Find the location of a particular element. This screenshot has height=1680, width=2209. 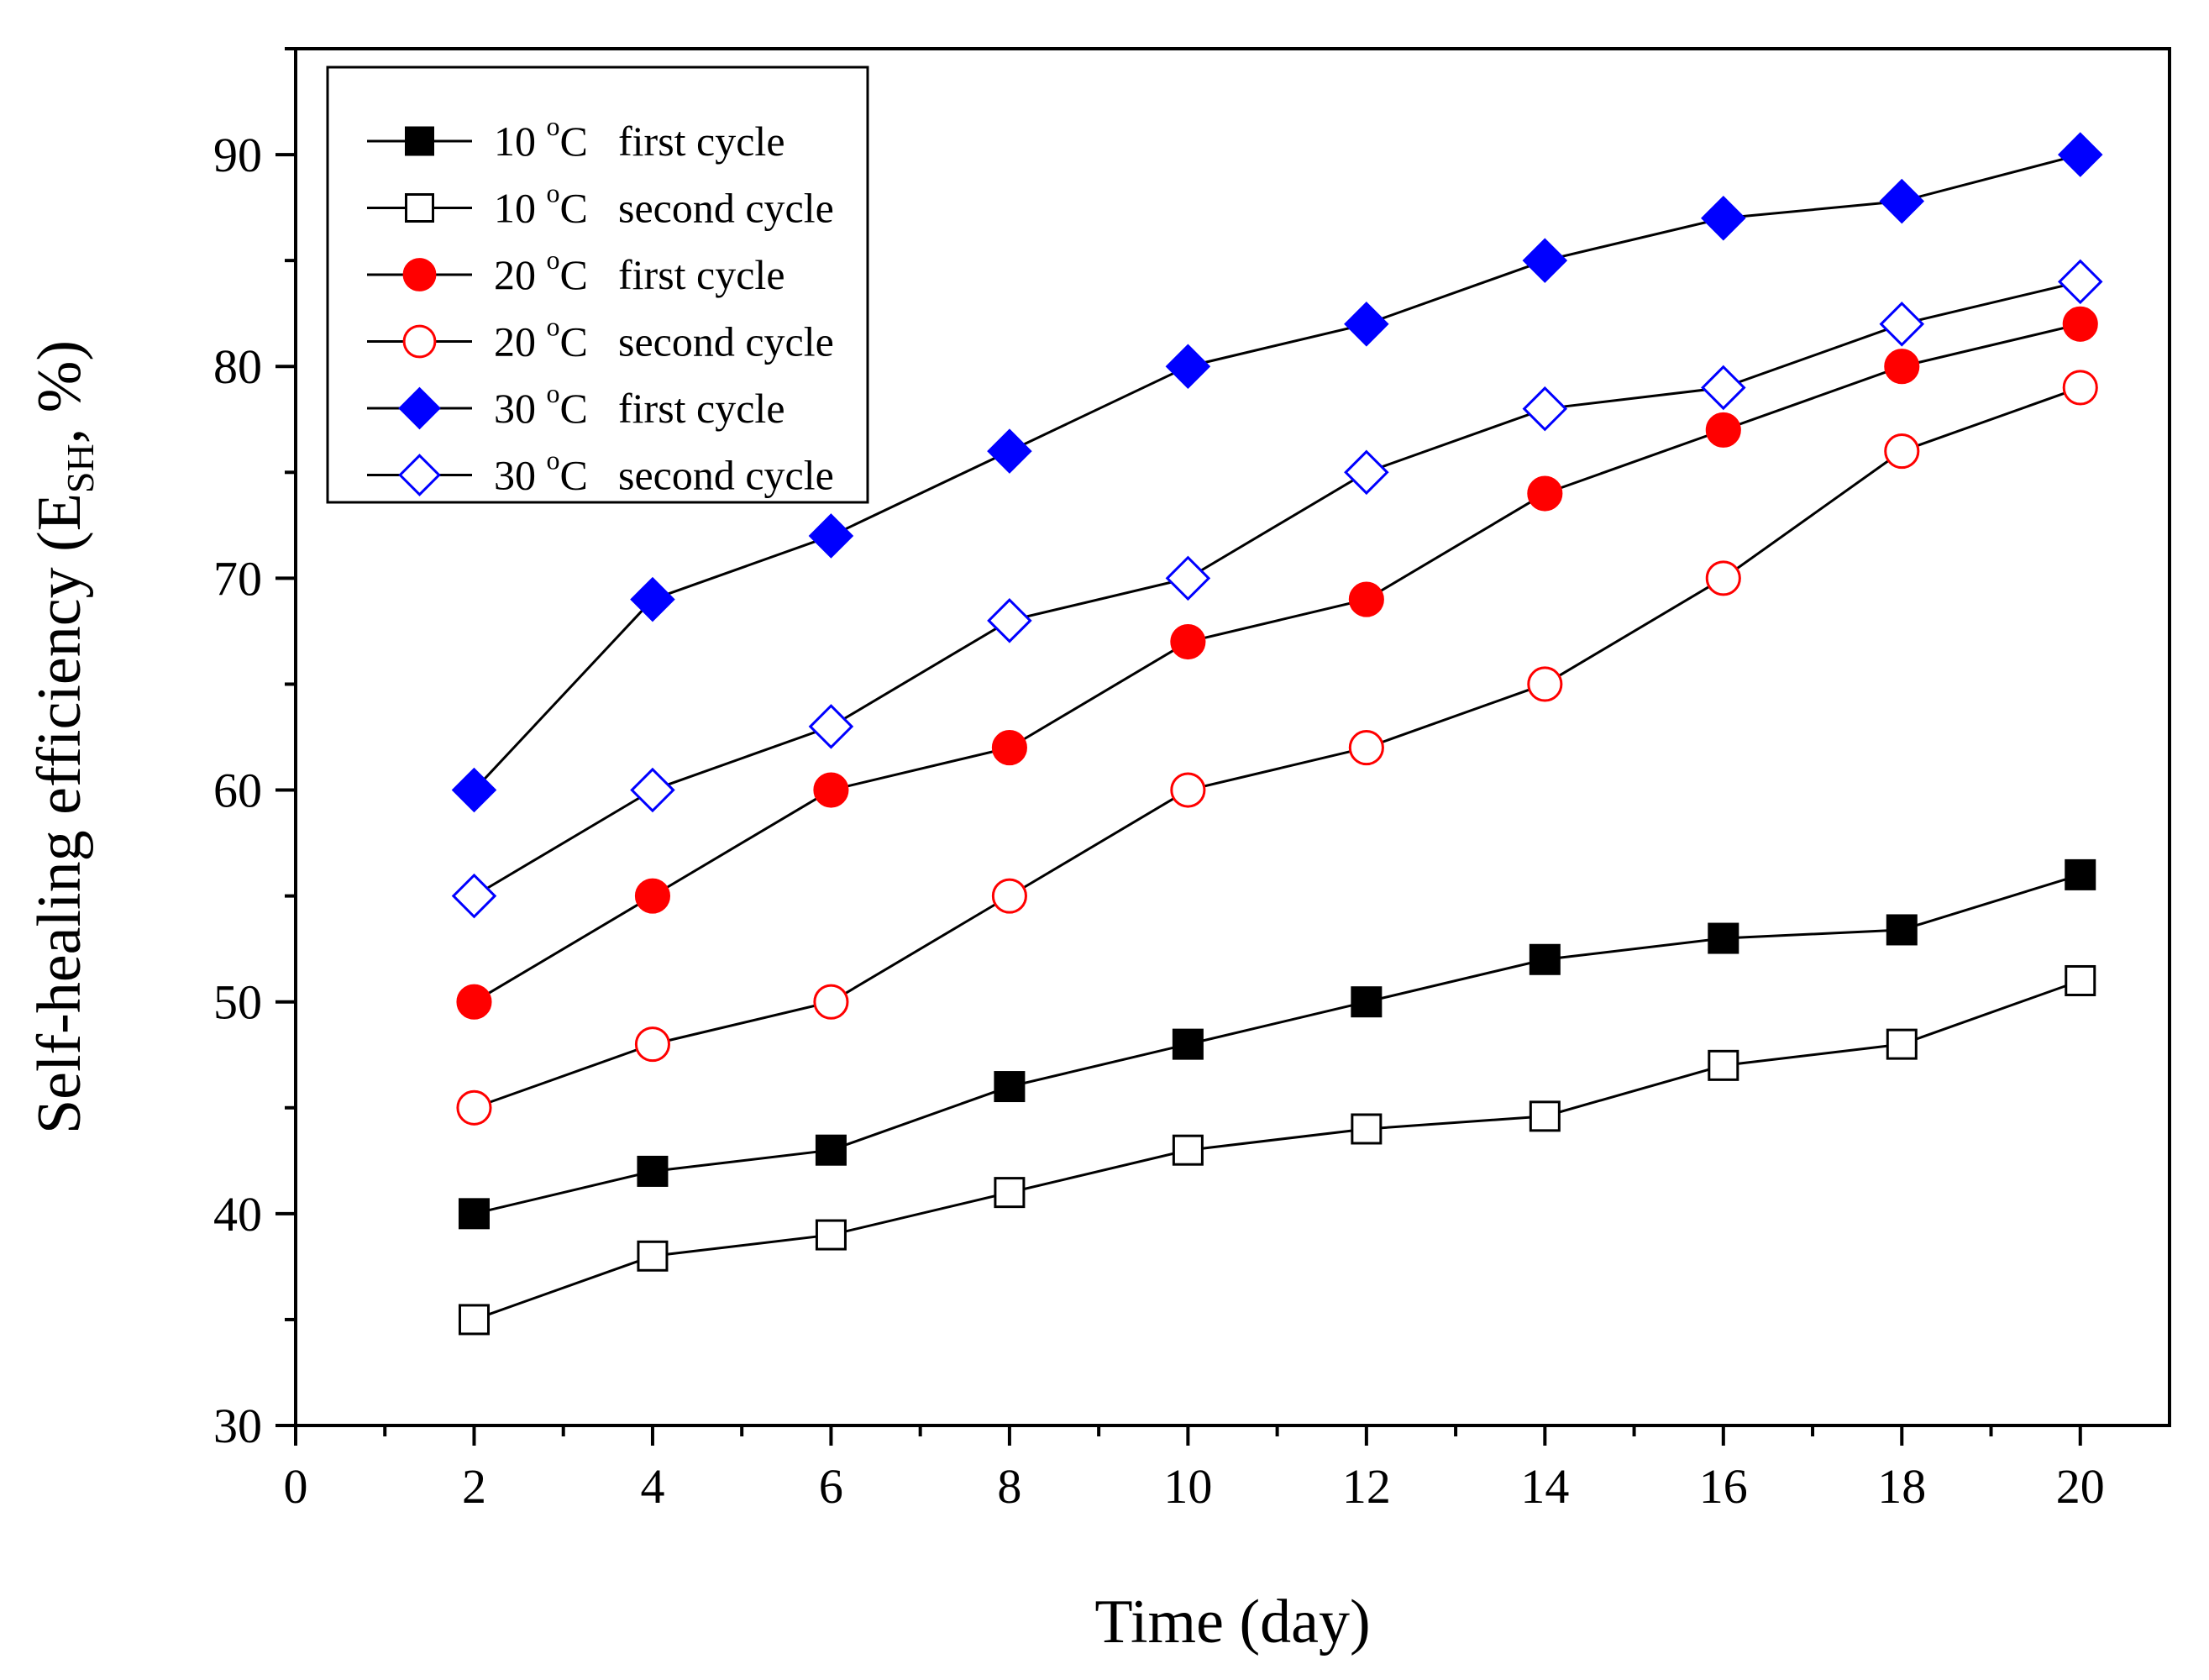

legend-label: 20 oC second cycle is located at coordinates (664, 338).